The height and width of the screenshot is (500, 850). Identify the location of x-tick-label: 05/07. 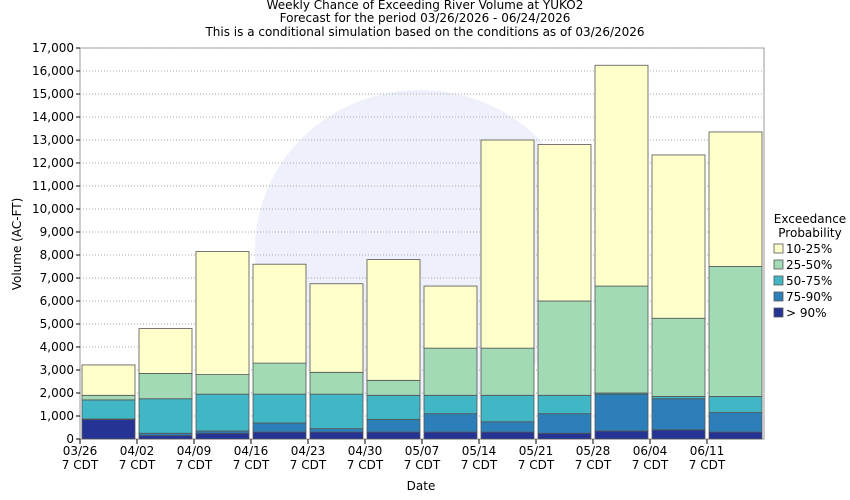
(422, 451).